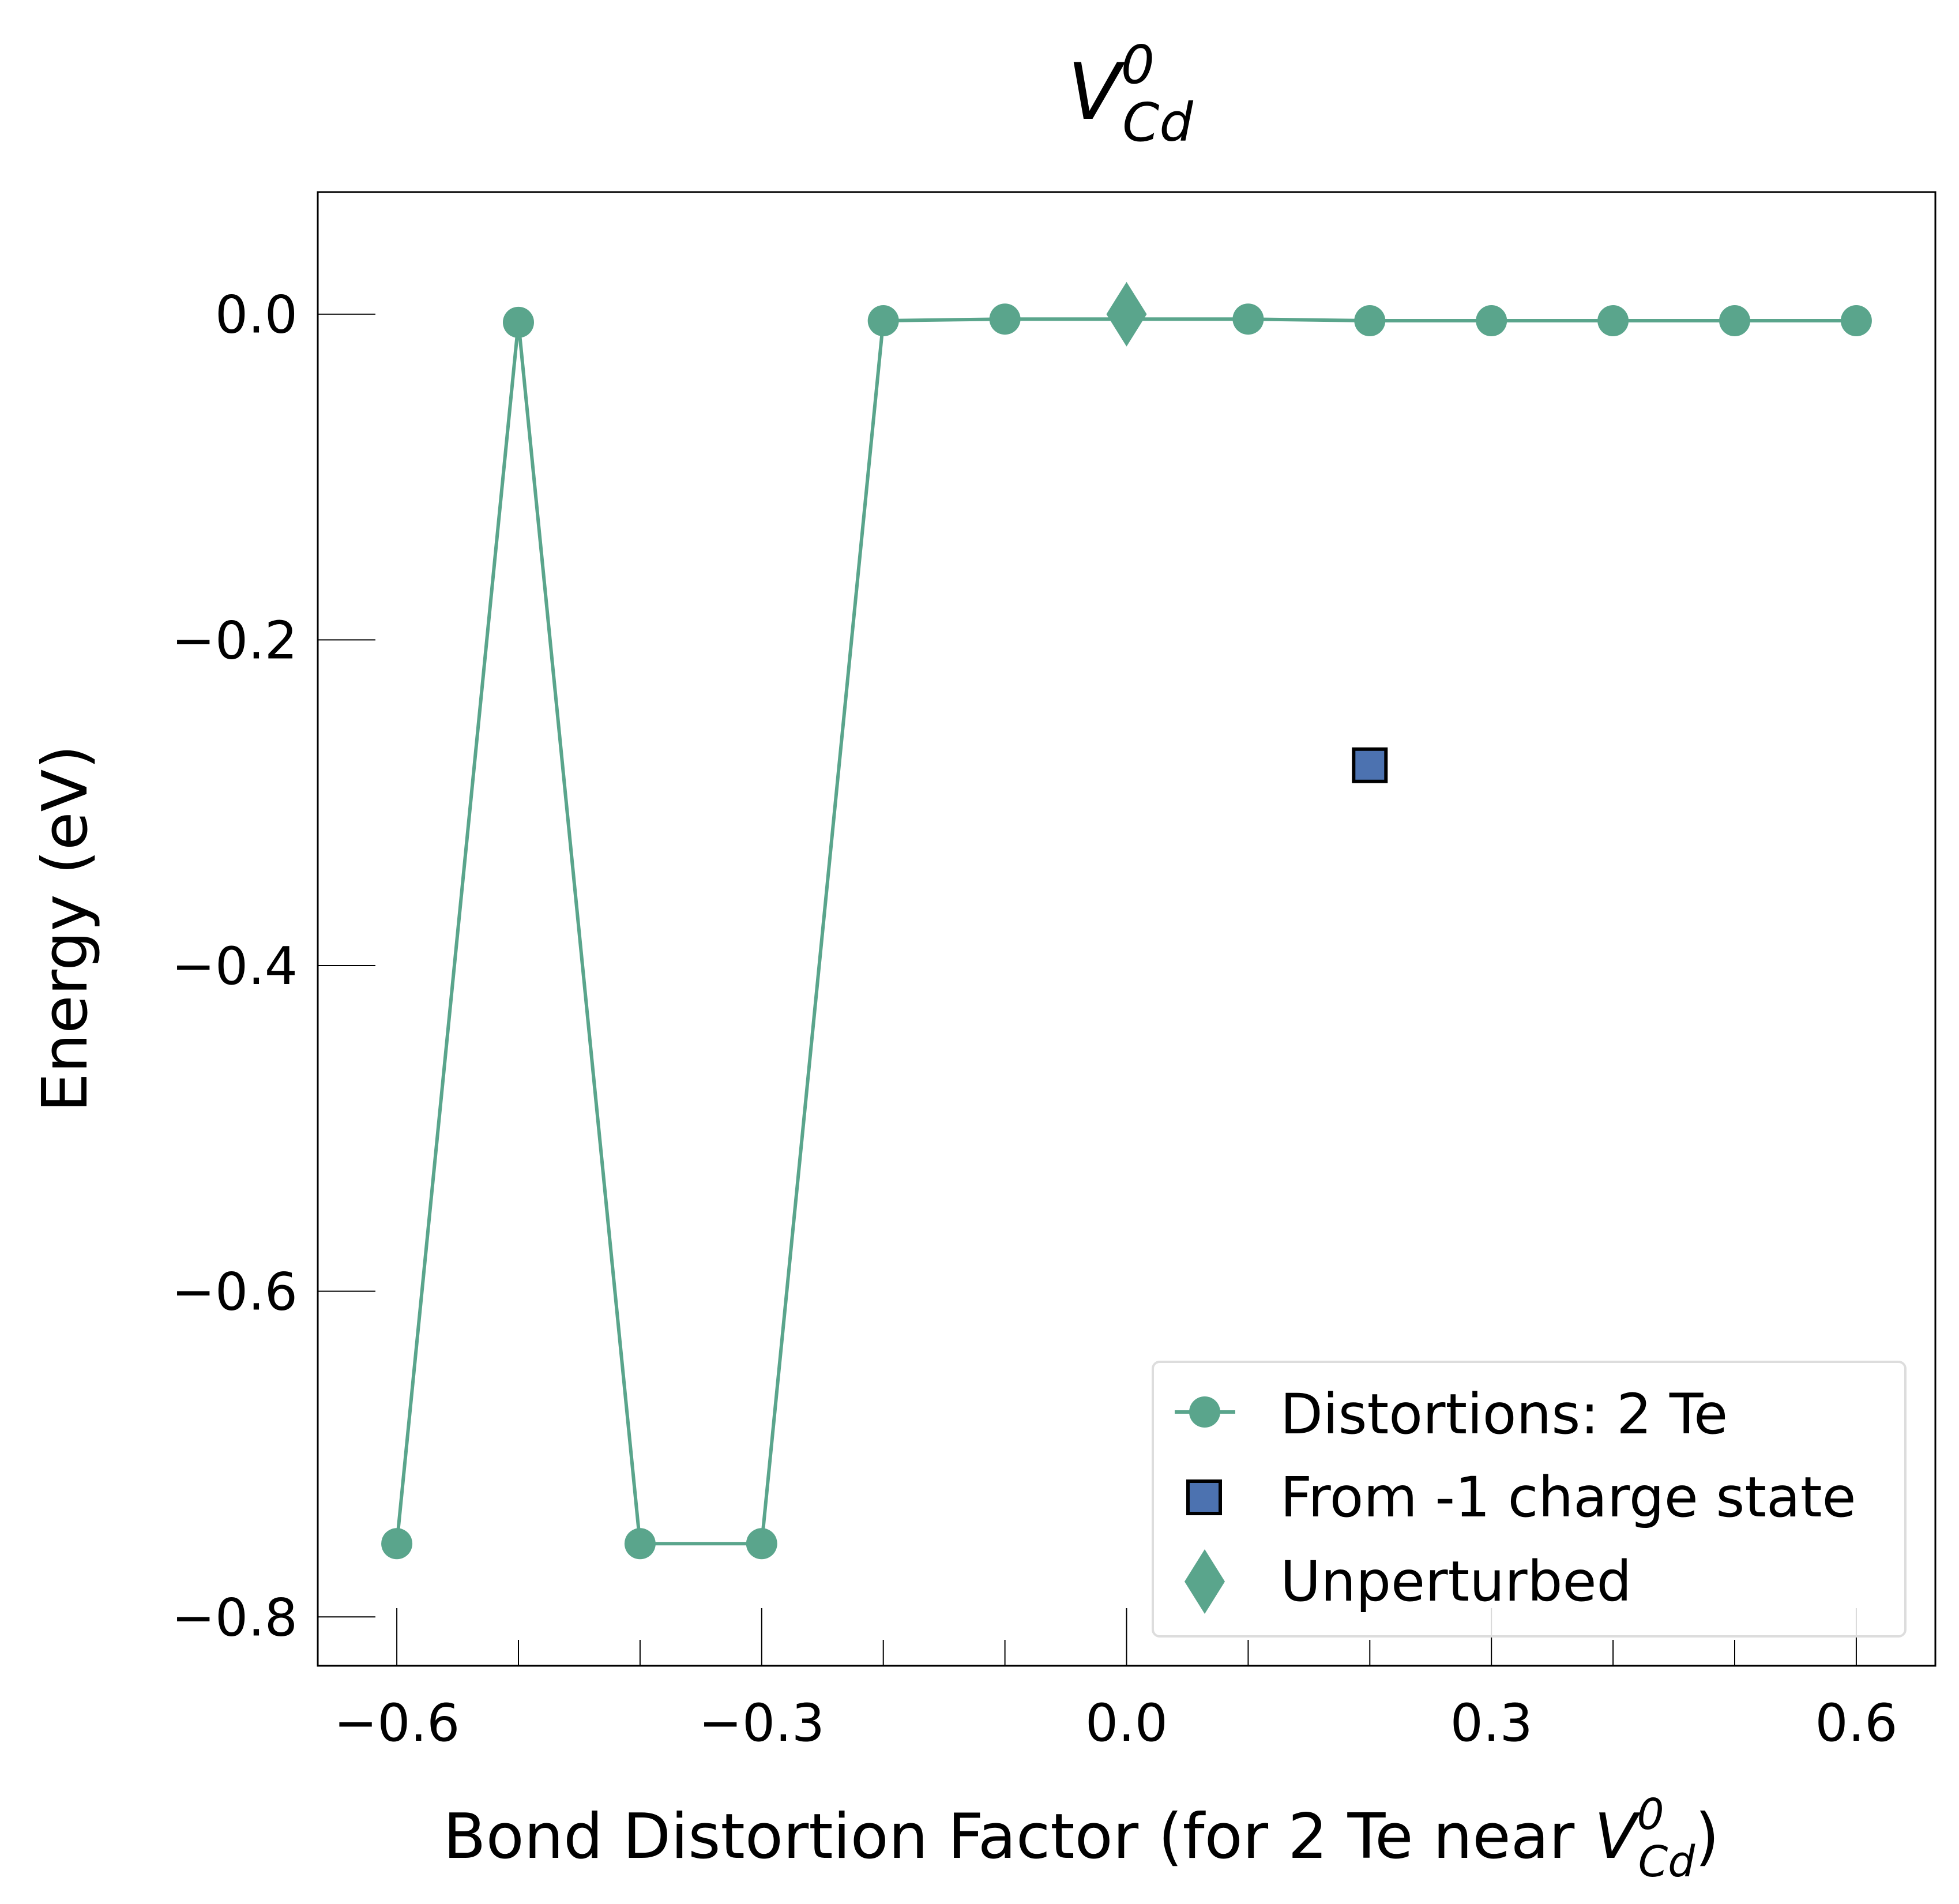  What do you see at coordinates (1157, 122) in the screenshot?
I see `title-sub: Cd` at bounding box center [1157, 122].